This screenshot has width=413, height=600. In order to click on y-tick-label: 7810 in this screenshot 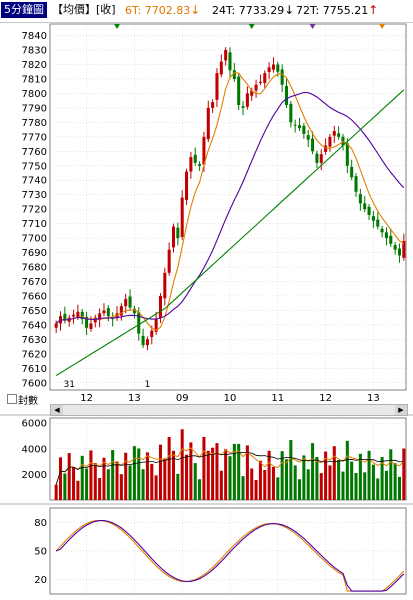, I will do `click(34, 79)`.